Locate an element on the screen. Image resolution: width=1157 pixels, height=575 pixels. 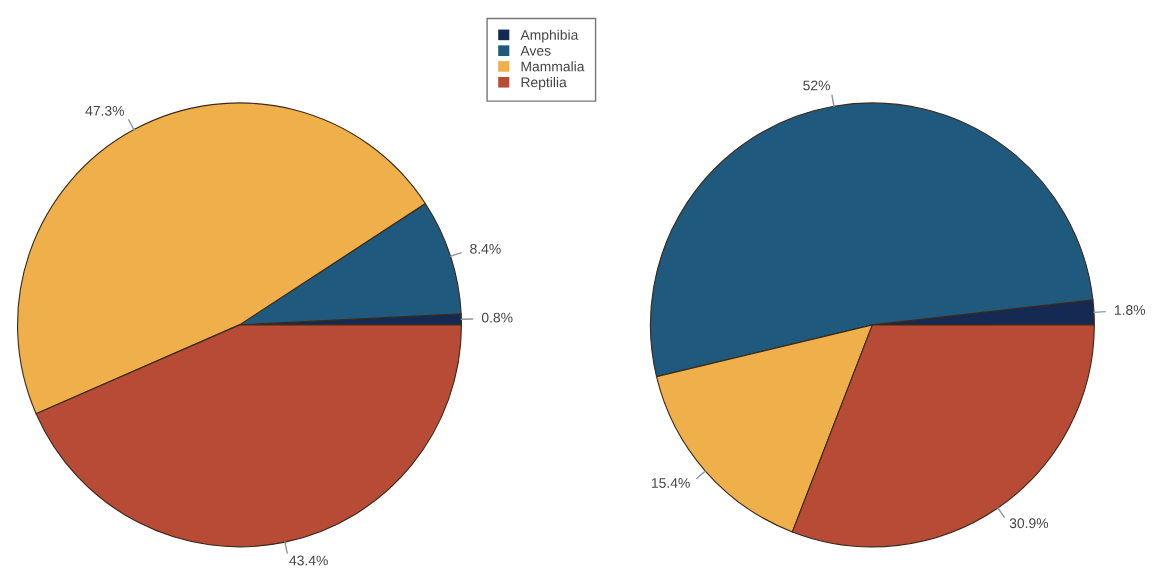
data-label: 1.8% is located at coordinates (1130, 310).